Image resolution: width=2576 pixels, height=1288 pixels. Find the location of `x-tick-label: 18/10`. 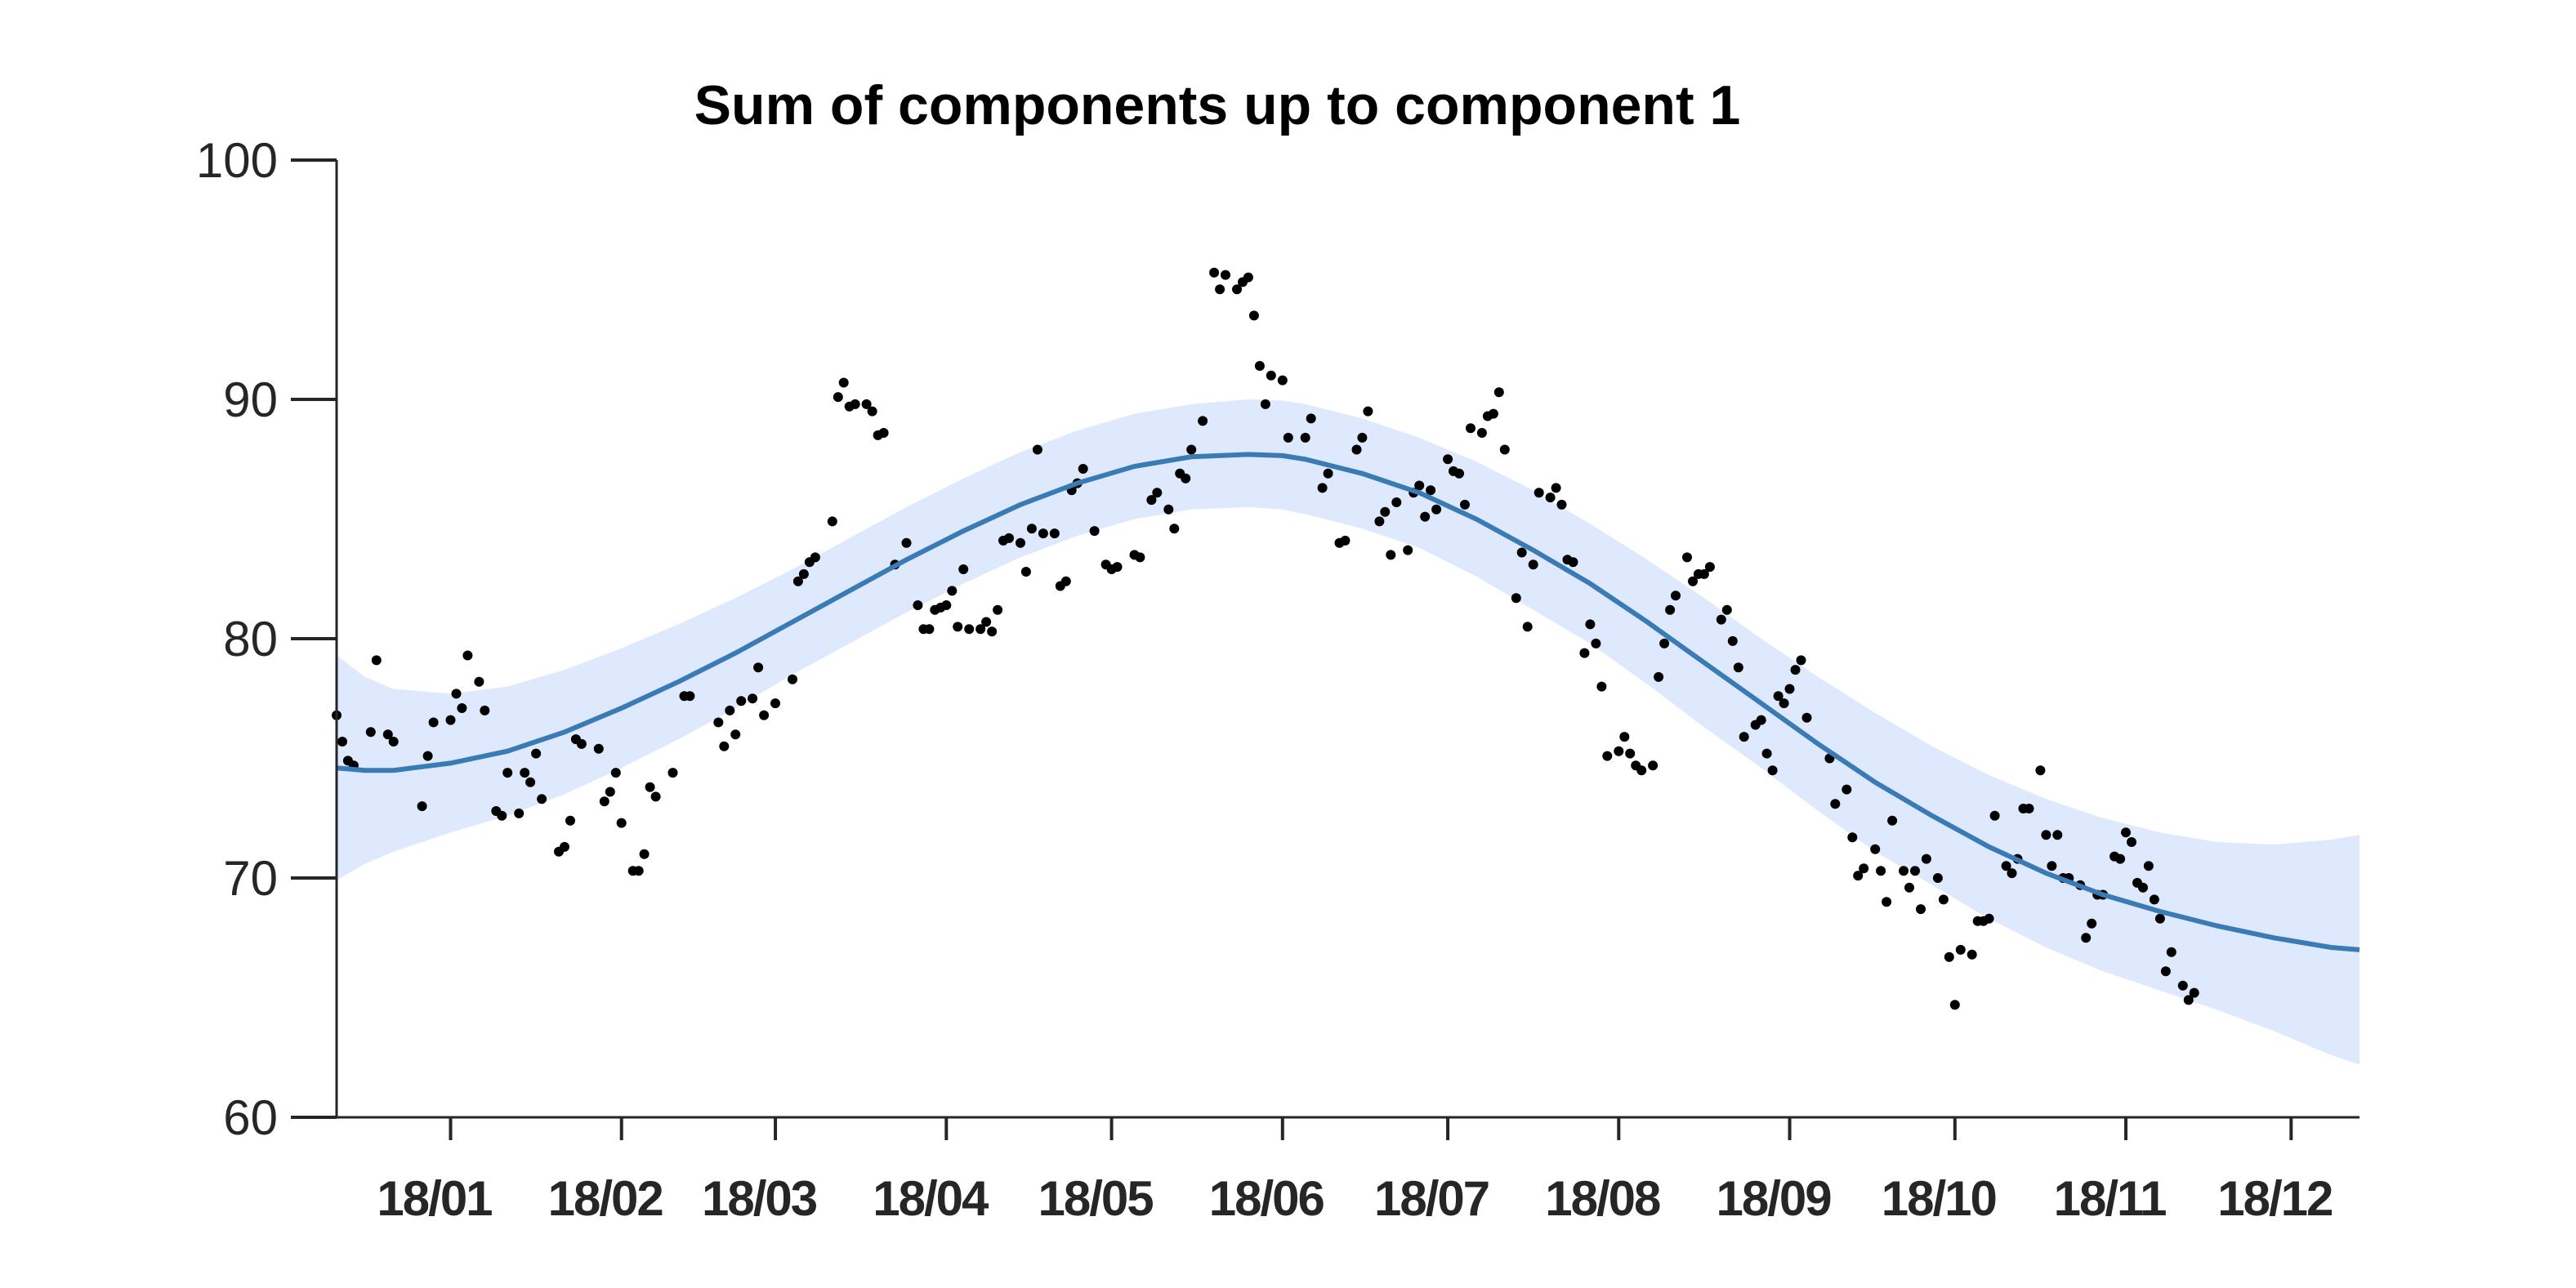

x-tick-label: 18/10 is located at coordinates (1939, 1198).